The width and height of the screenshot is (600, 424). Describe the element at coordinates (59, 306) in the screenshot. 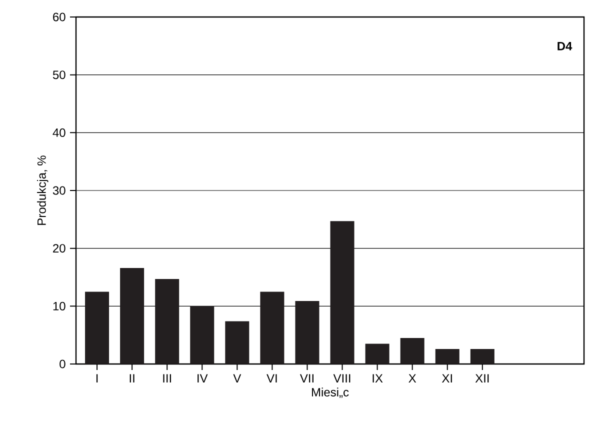

I see `y-tick-label: 10` at that location.